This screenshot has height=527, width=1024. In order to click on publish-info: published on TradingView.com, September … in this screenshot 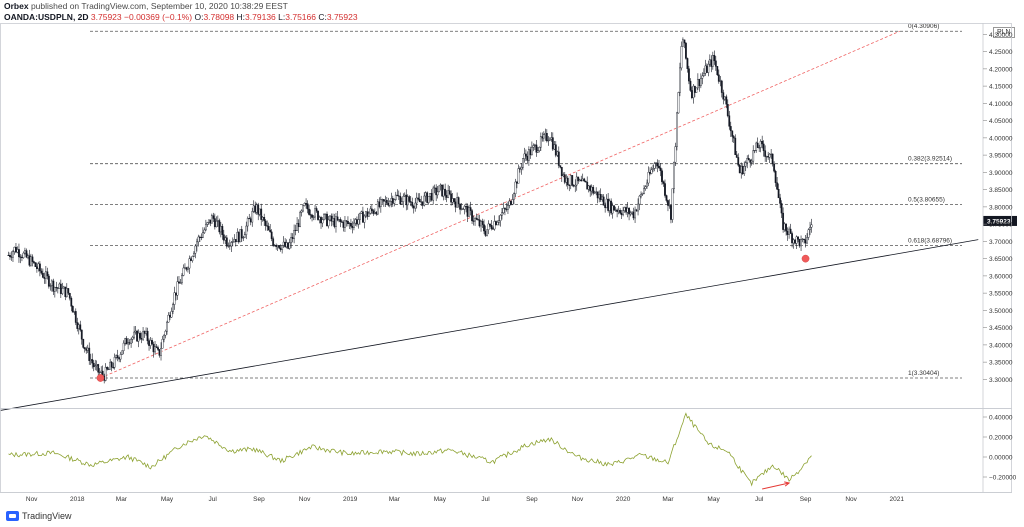, I will do `click(159, 6)`.